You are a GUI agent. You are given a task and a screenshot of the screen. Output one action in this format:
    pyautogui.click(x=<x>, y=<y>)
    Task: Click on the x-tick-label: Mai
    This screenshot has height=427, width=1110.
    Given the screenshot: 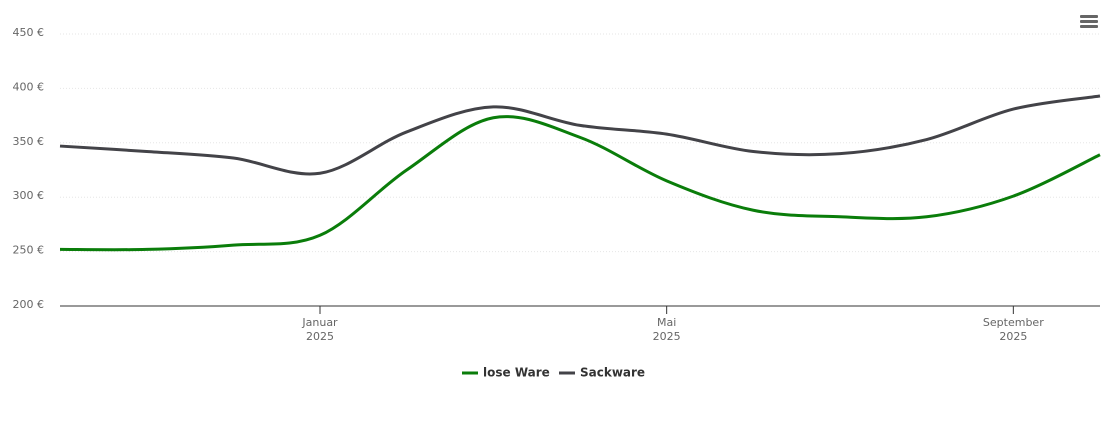 What is the action you would take?
    pyautogui.click(x=666, y=322)
    